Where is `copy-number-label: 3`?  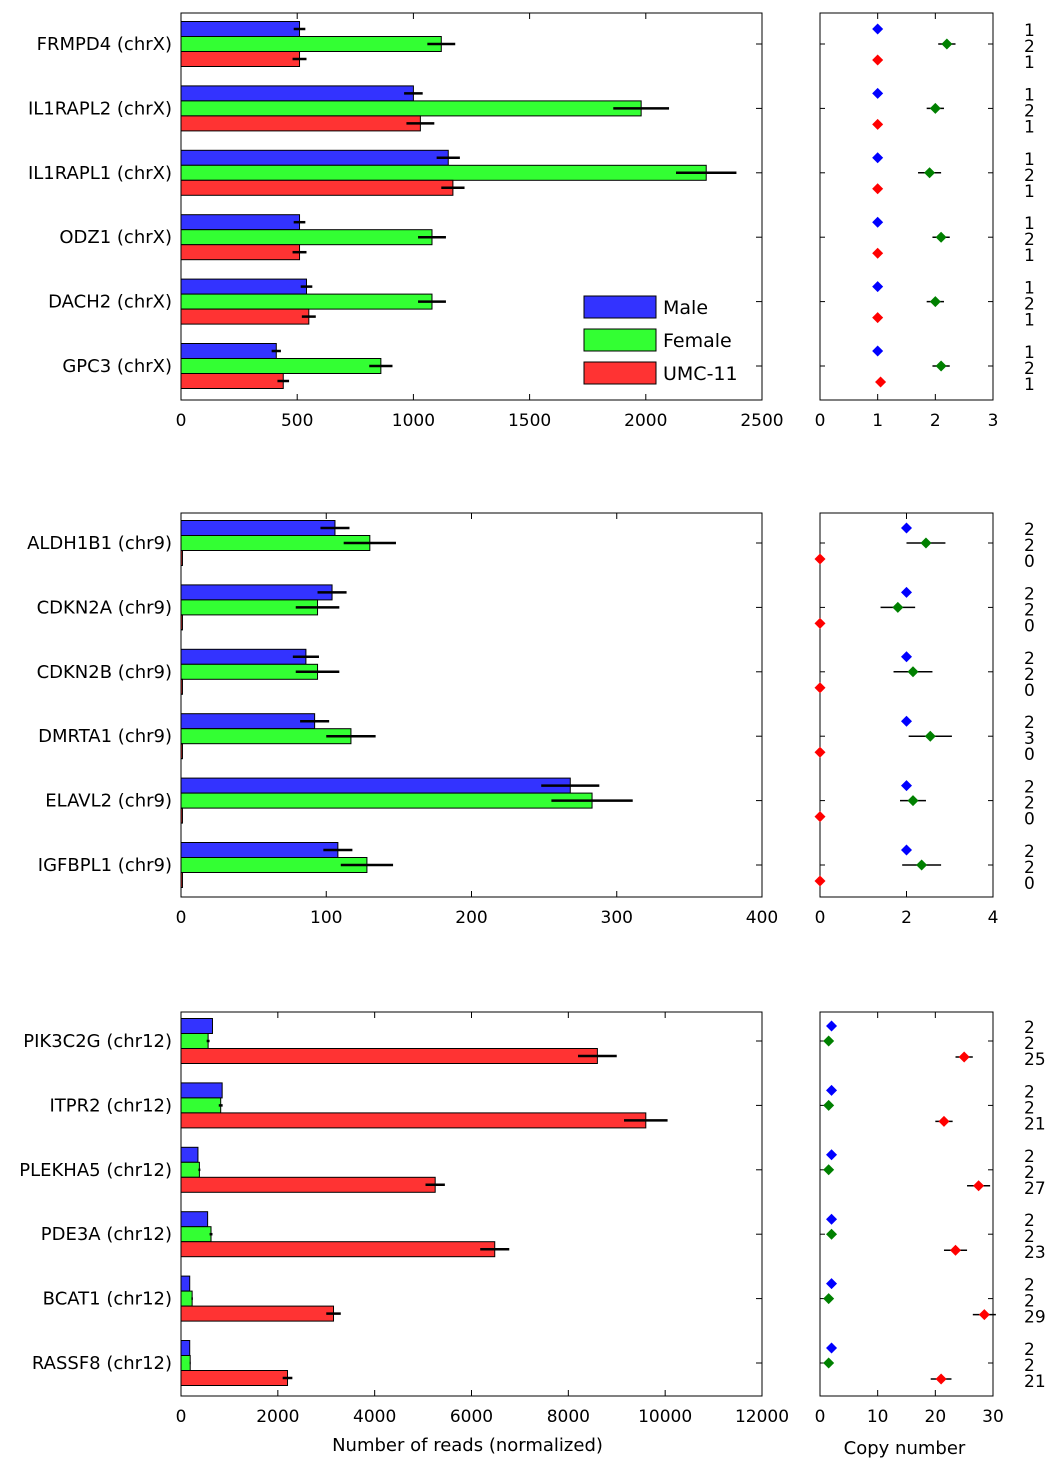 copy-number-label: 3 is located at coordinates (1029, 739).